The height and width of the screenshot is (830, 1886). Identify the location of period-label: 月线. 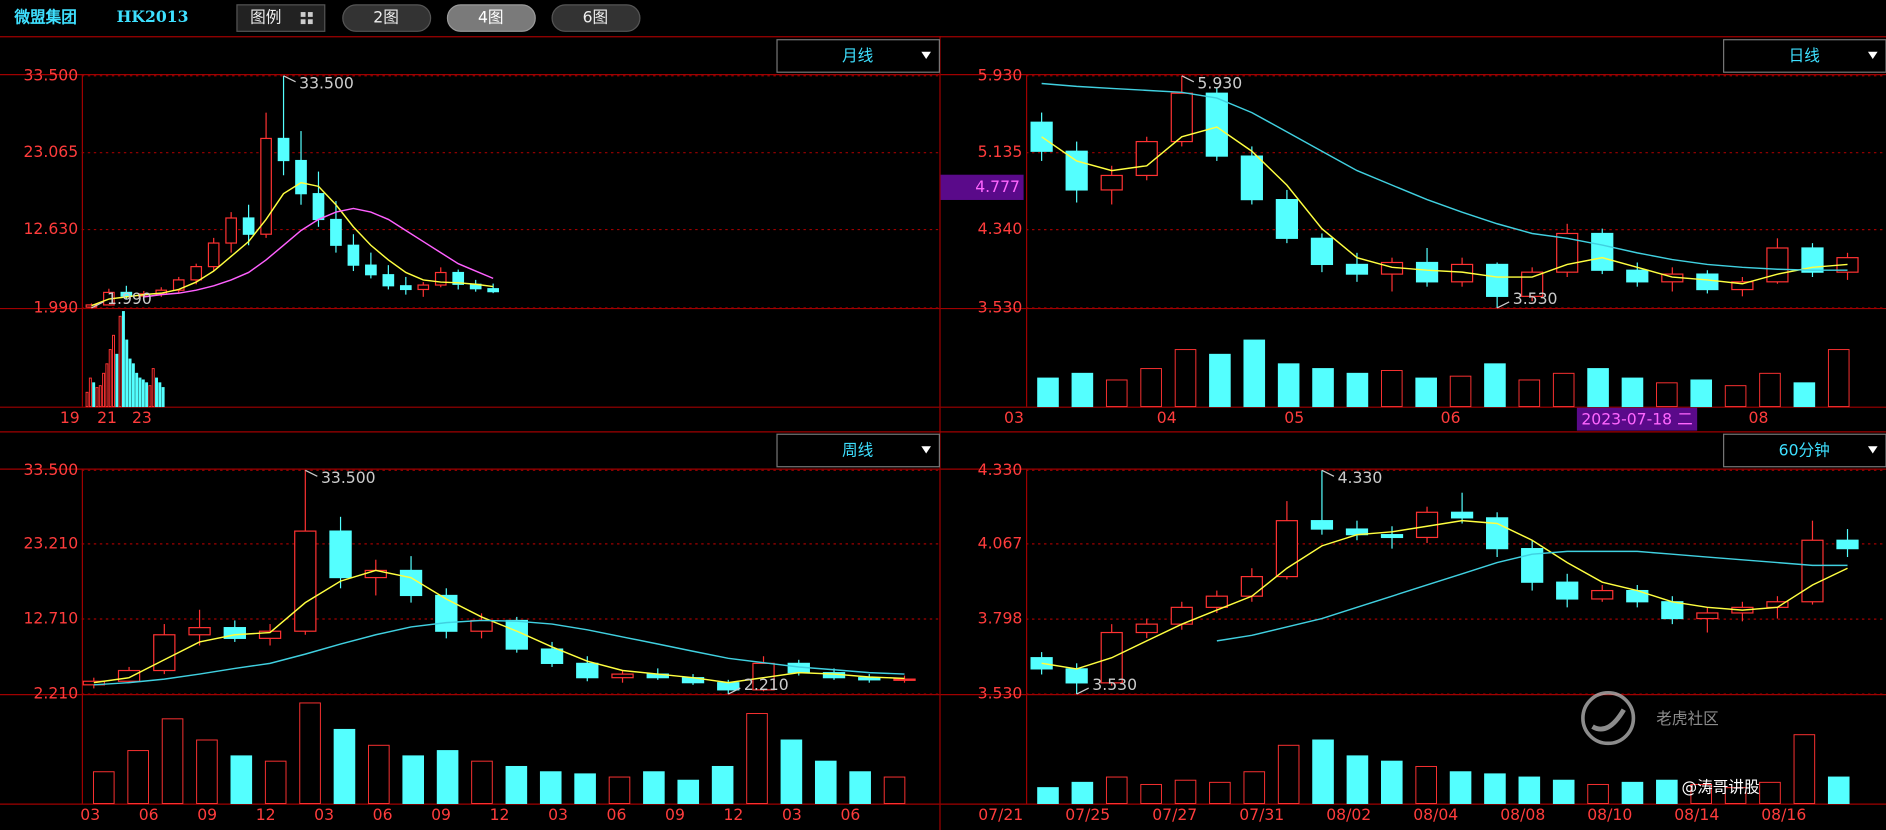
(858, 55).